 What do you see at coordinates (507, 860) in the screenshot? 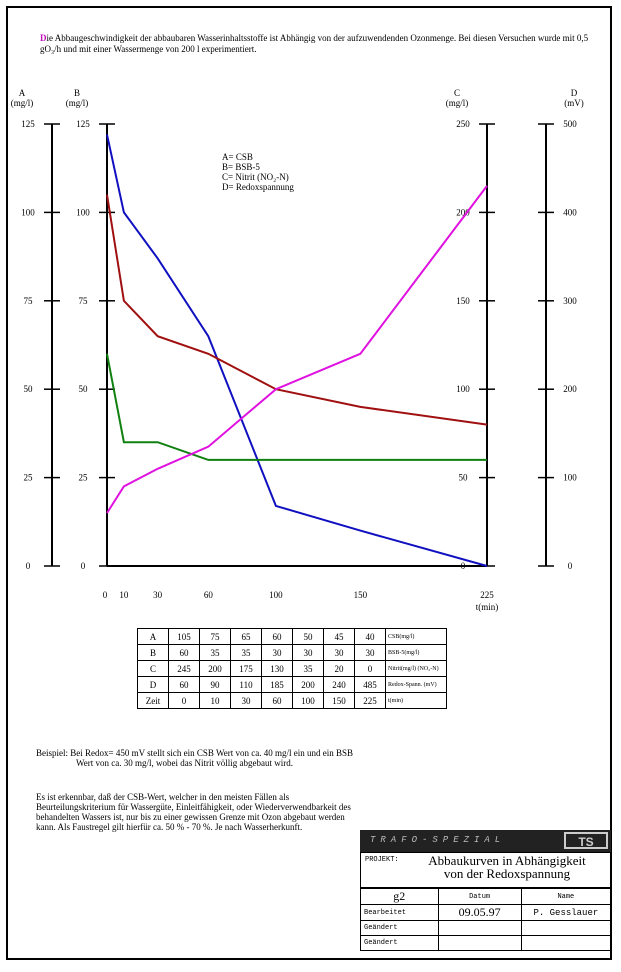
I see `project-title-line1: Abbaukurven in Abhängigkeit` at bounding box center [507, 860].